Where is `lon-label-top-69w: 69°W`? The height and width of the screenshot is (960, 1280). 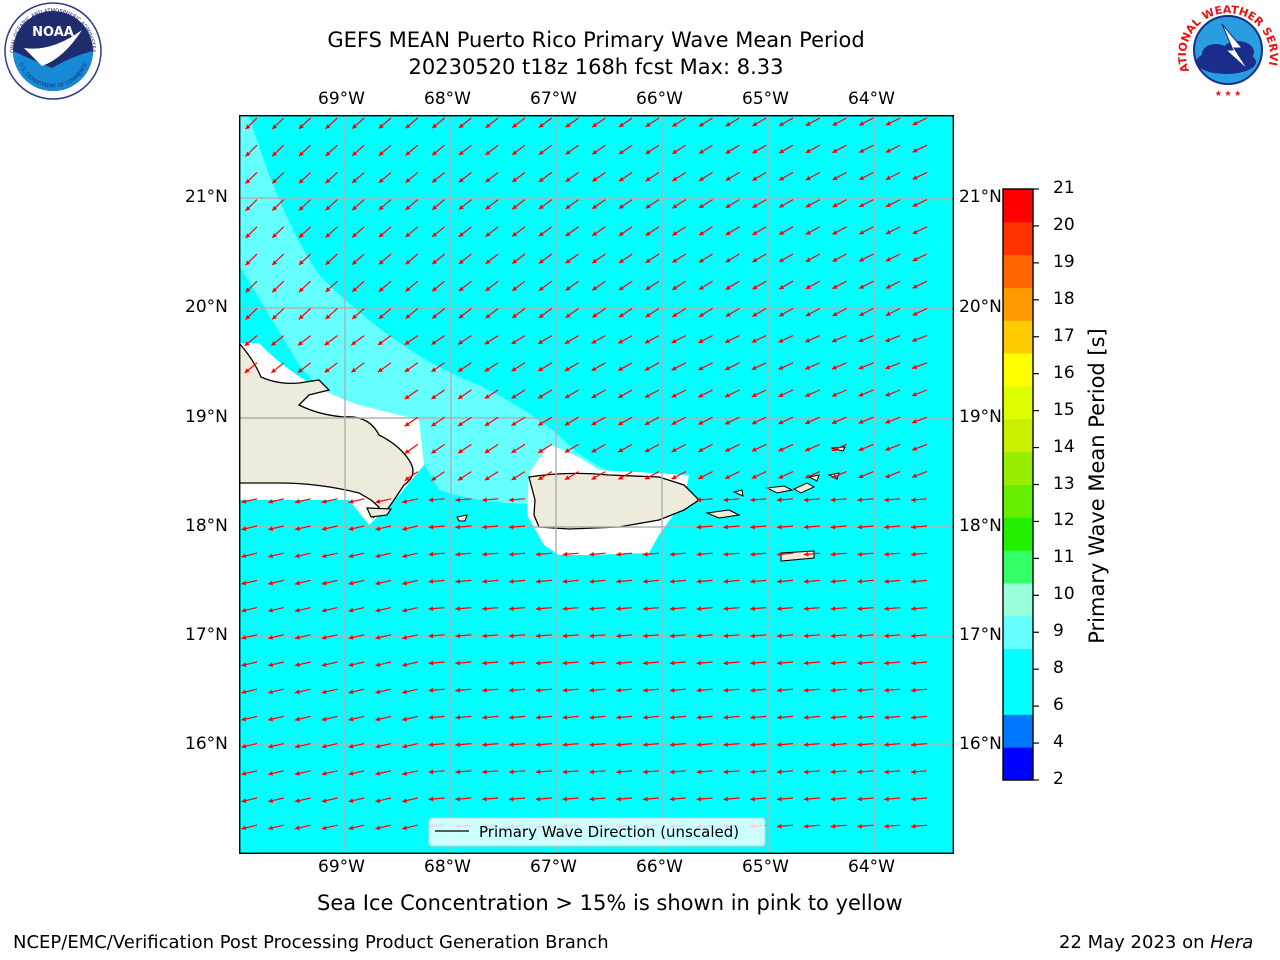 lon-label-top-69w: 69°W is located at coordinates (341, 99).